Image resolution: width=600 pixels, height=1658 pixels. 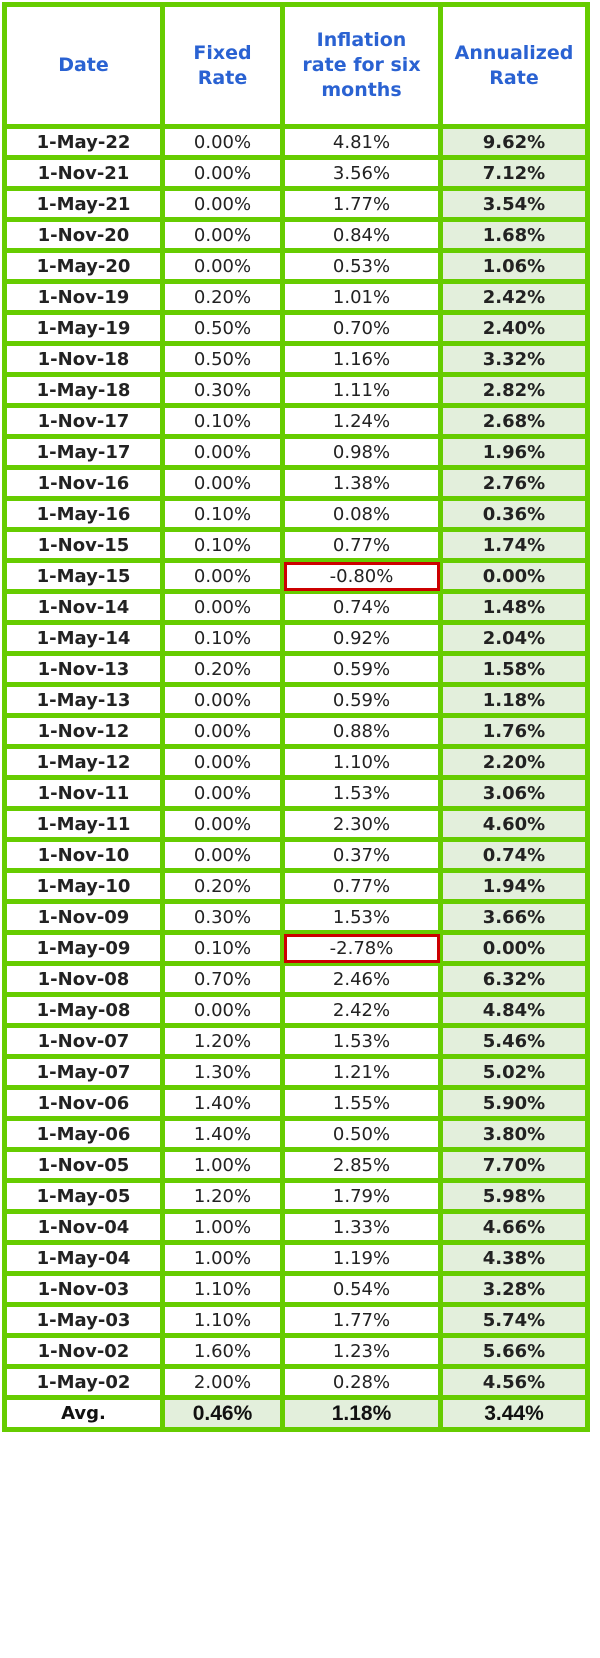 I want to click on average-row: Avg. 0.46% 1.18% 3.44%, so click(x=296, y=1413).